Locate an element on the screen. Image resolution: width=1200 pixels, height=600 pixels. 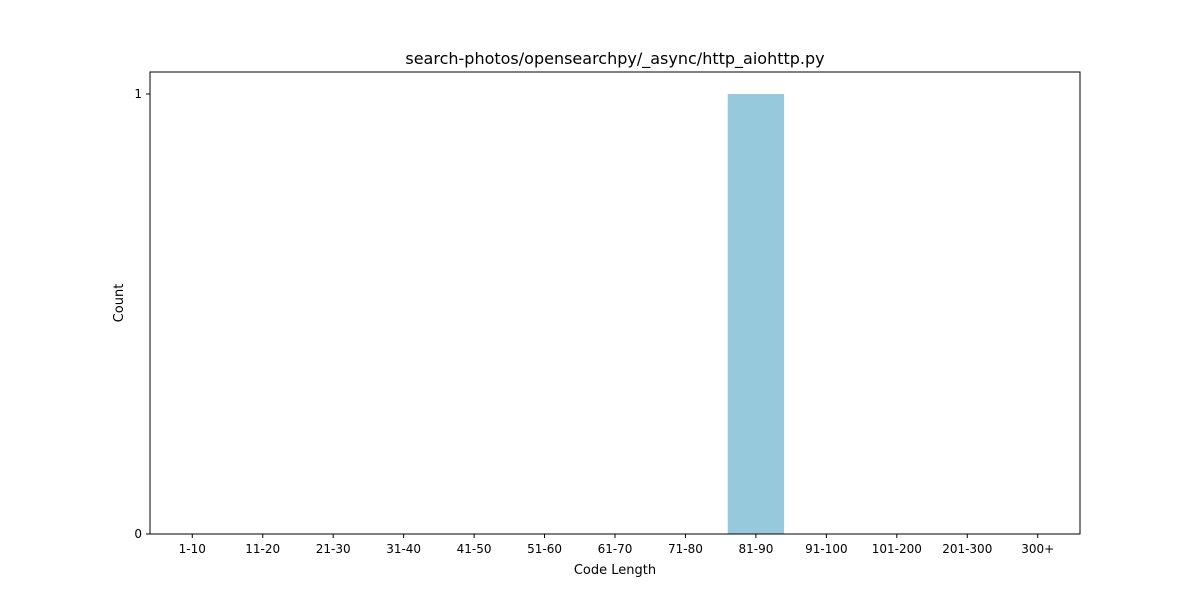
x-tick-label: 11-20 is located at coordinates (262, 549).